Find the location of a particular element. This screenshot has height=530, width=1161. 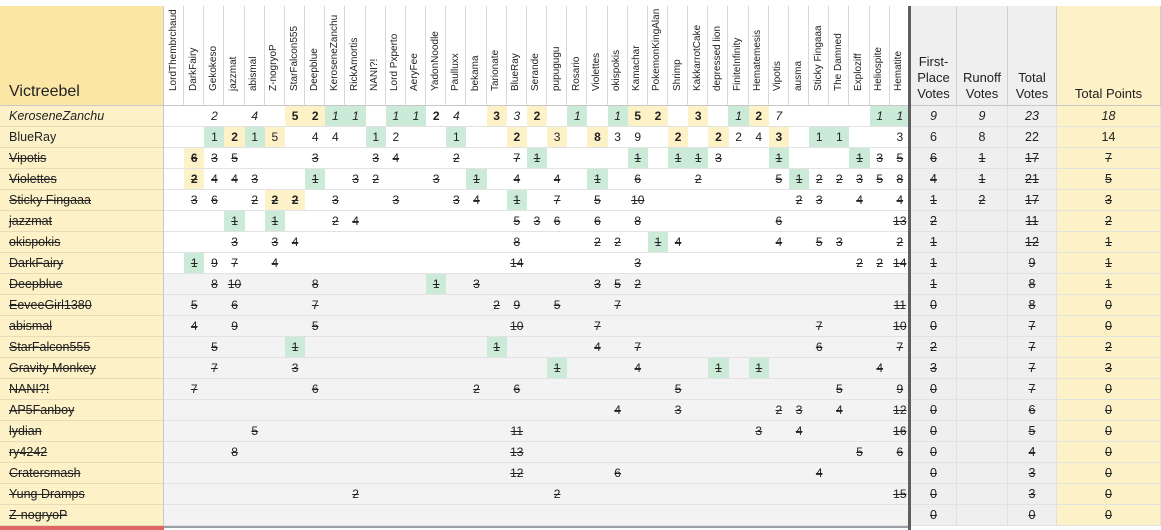

tally-runoff is located at coordinates (982, 347).